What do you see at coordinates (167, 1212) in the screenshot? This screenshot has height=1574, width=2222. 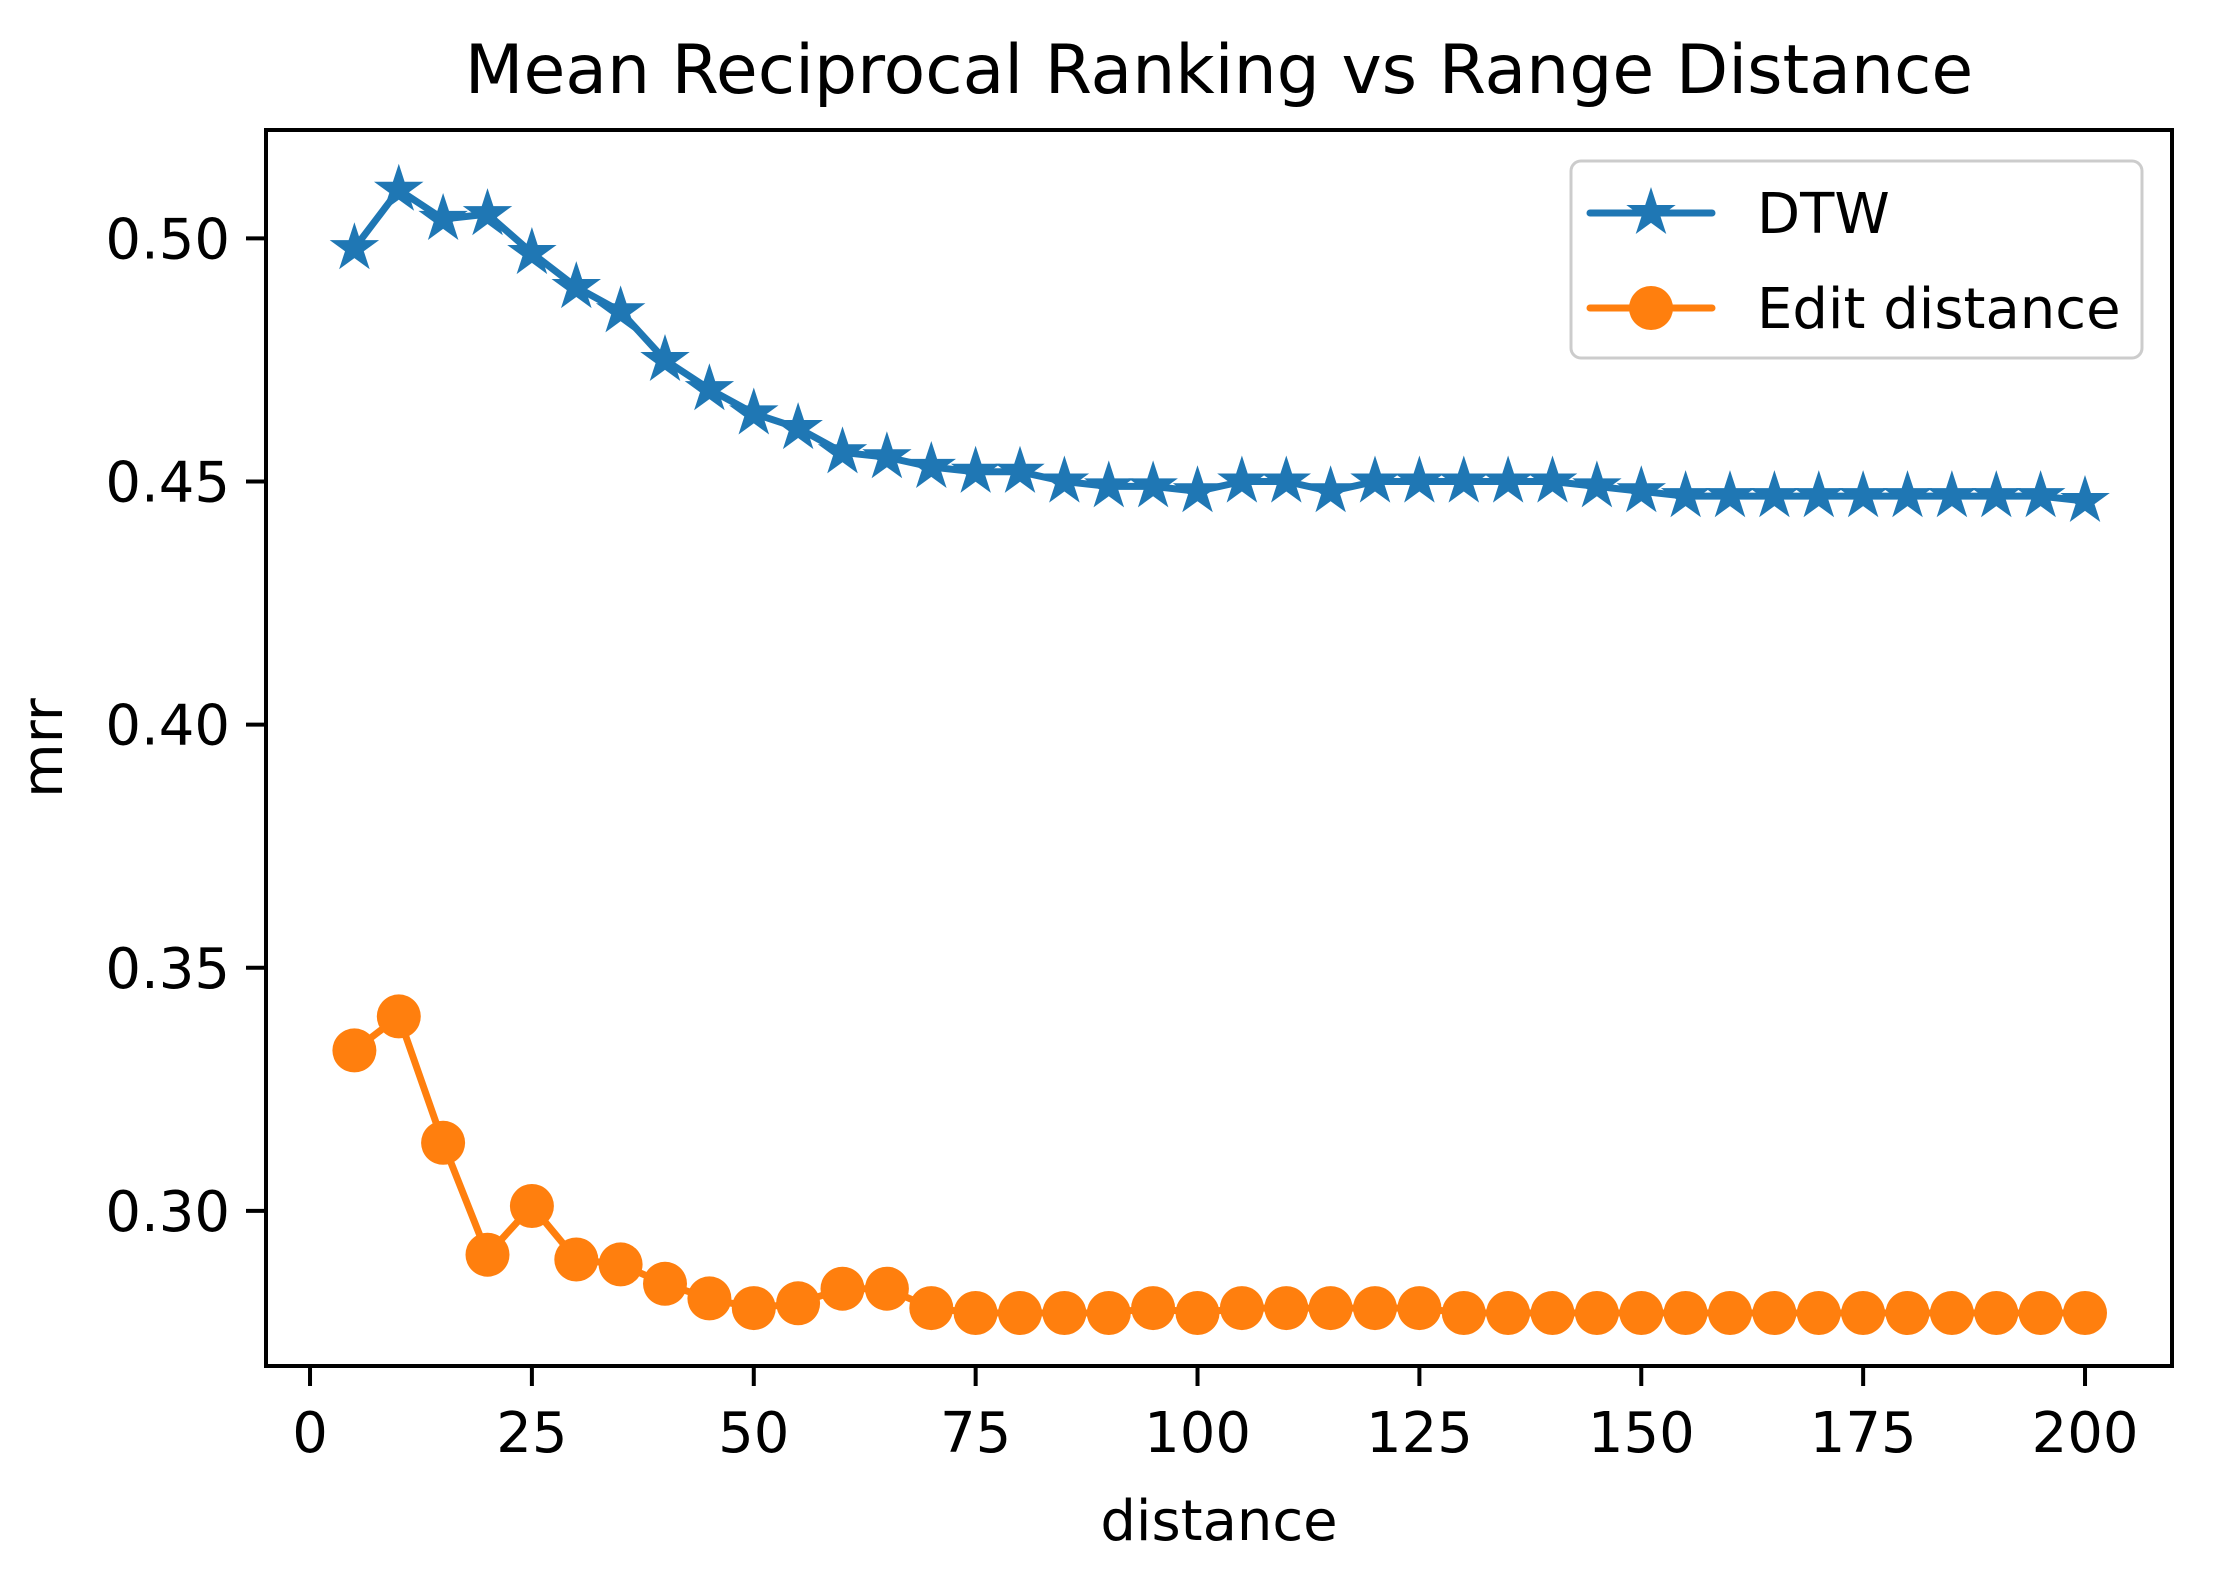 I see `y-tick-label: 0.30` at bounding box center [167, 1212].